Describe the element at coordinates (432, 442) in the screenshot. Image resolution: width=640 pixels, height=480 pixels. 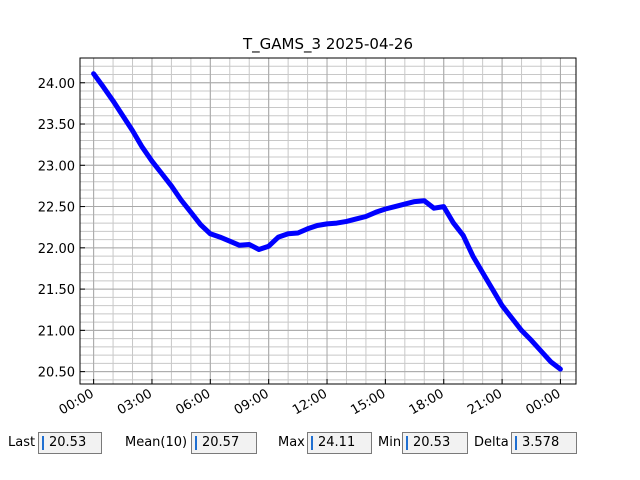
I see `stat-value-min: 20.53` at that location.